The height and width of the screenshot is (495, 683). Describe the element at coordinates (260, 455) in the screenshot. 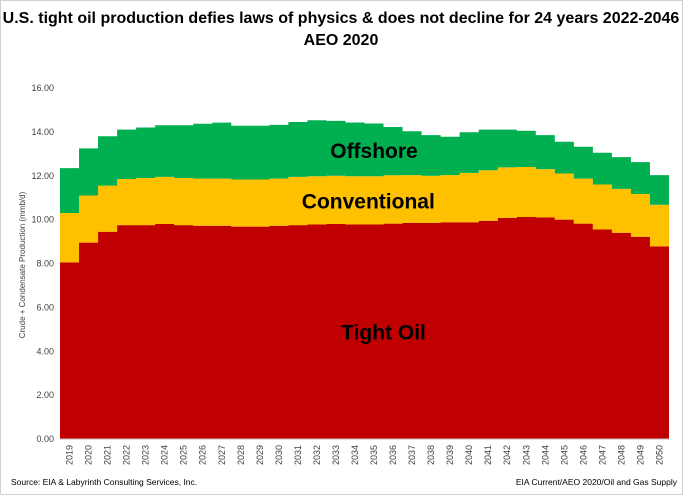

I see `x-tick-label: 2029` at that location.